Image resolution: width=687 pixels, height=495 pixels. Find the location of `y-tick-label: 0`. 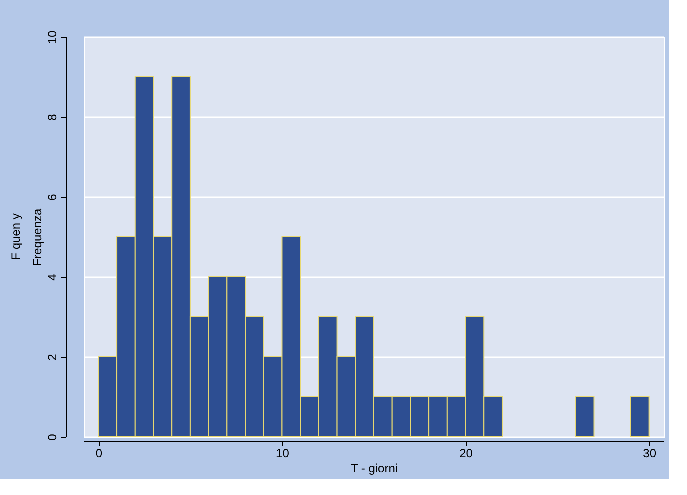

y-tick-label: 0 is located at coordinates (53, 437).